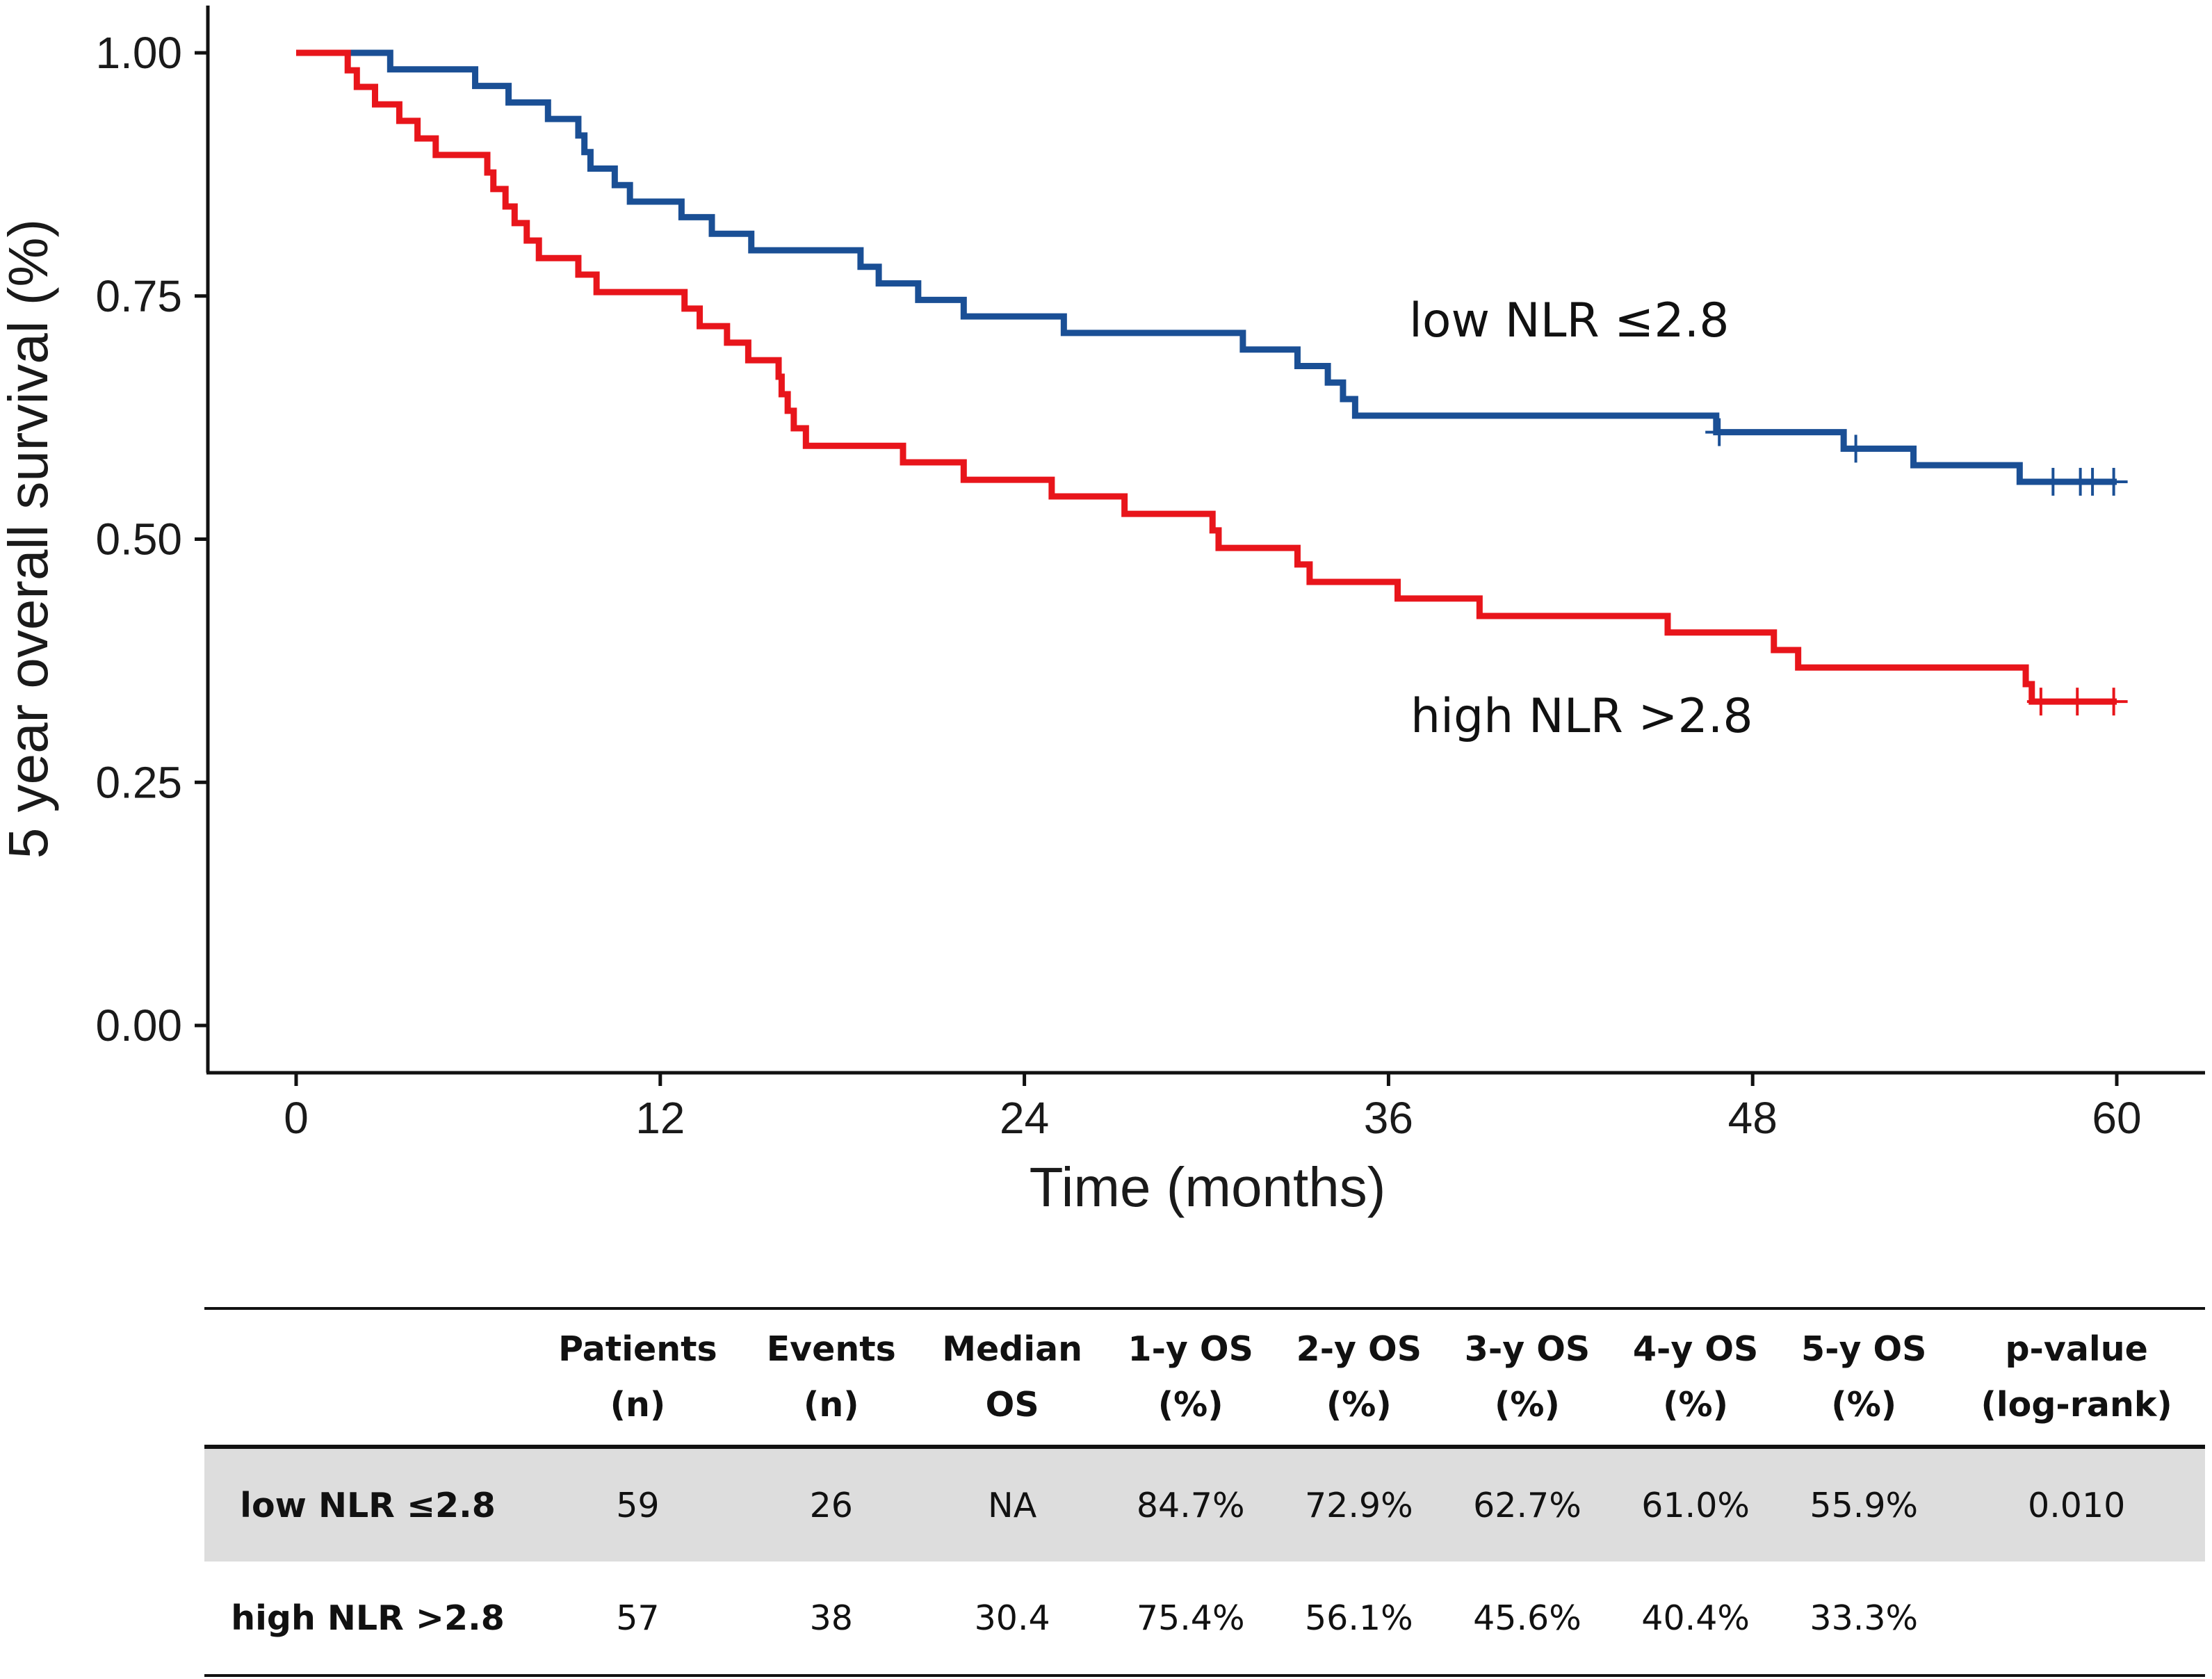 The image size is (2212, 1679). Describe the element at coordinates (296, 1118) in the screenshot. I see `x-tick-label: 0` at that location.